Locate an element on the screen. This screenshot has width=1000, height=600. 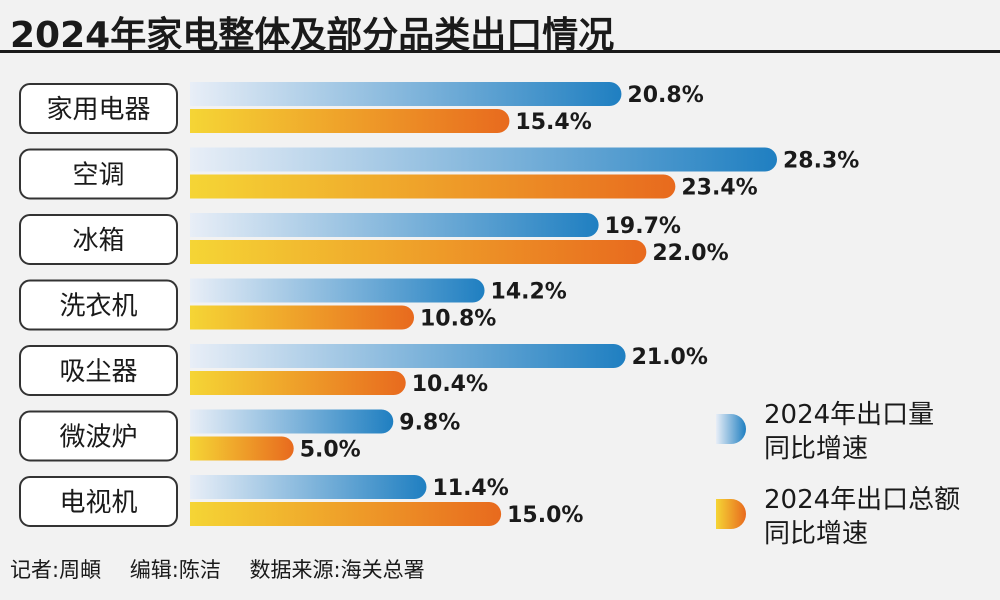
legend-value-line1: 2024年出口总额 is located at coordinates (862, 500).